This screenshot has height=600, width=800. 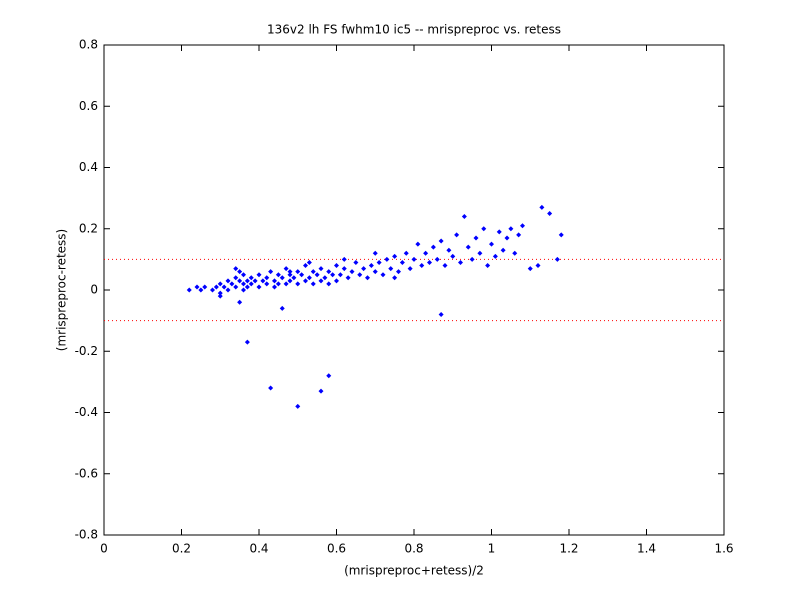 I want to click on y-tick-label: 0.2, so click(x=88, y=228).